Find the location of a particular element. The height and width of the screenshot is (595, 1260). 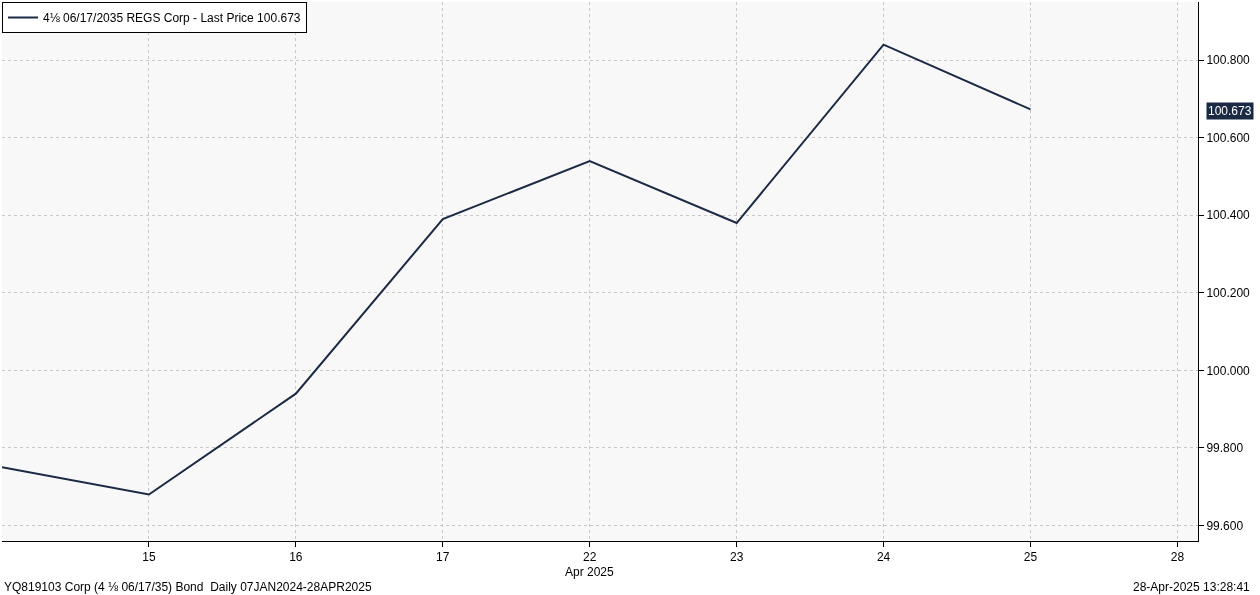

y-tick-label: 99.600 is located at coordinates (1225, 525).